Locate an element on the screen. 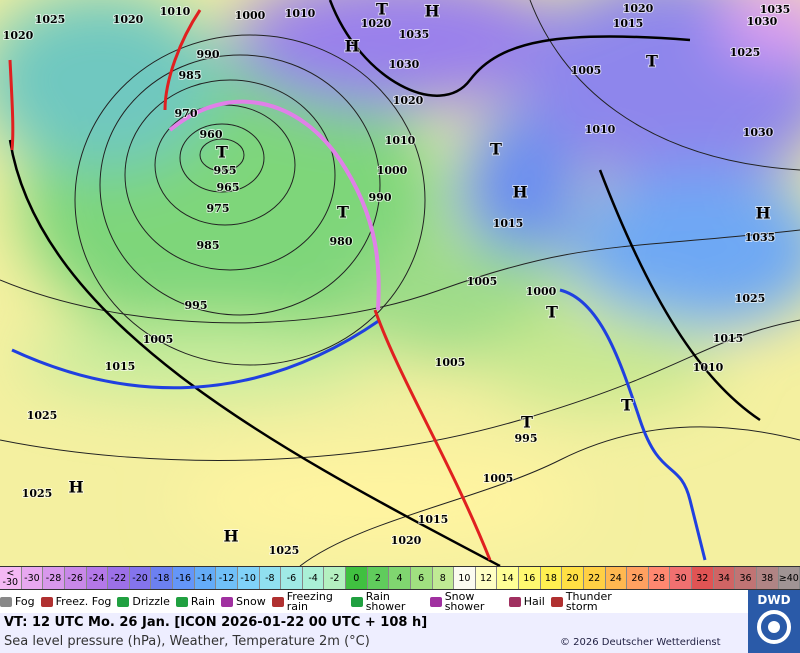 The image size is (800, 653). scale-cell: -16 is located at coordinates (184, 578).